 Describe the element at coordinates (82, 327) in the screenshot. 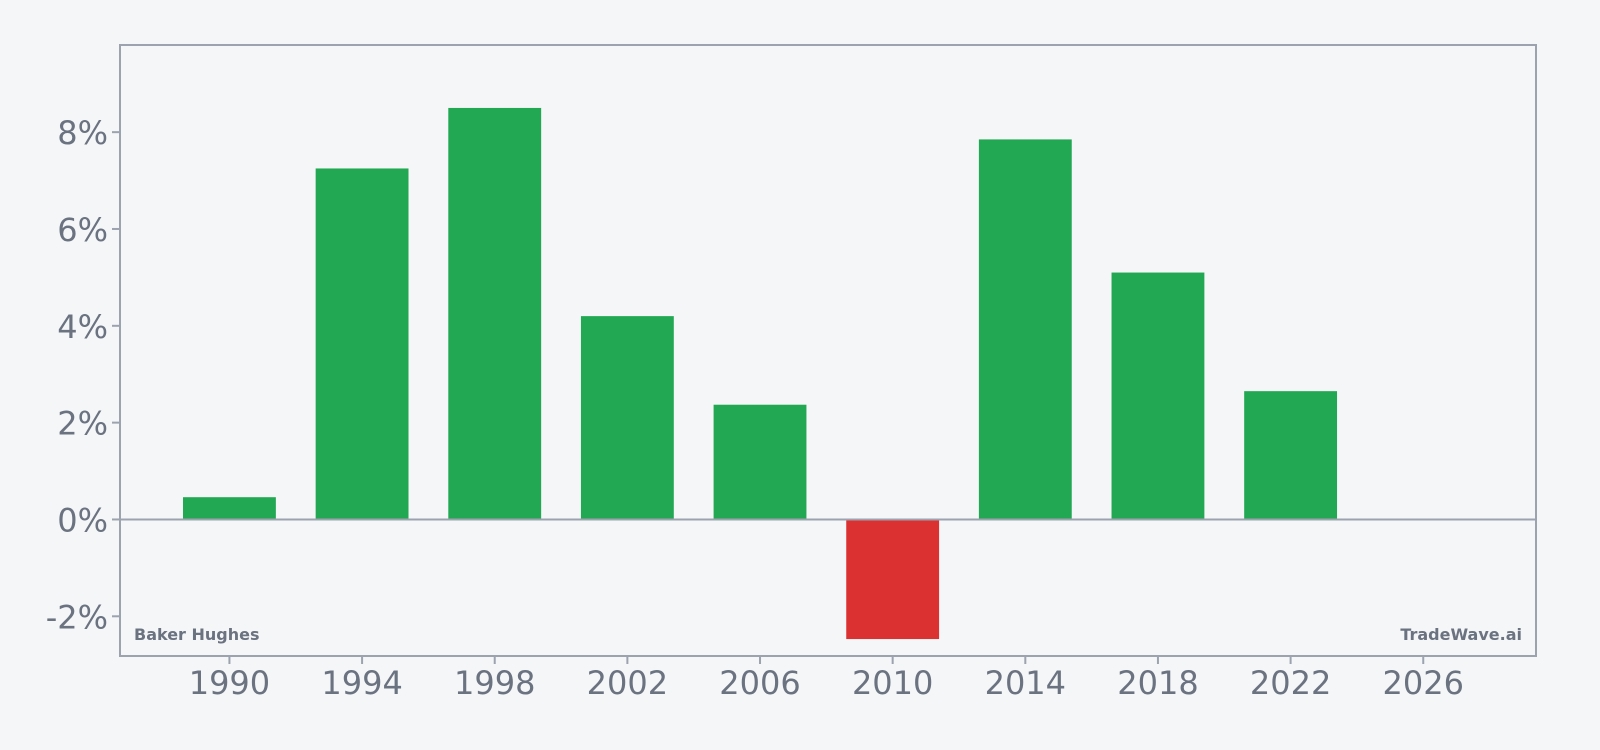

I see `y-tick-label: 4%` at that location.